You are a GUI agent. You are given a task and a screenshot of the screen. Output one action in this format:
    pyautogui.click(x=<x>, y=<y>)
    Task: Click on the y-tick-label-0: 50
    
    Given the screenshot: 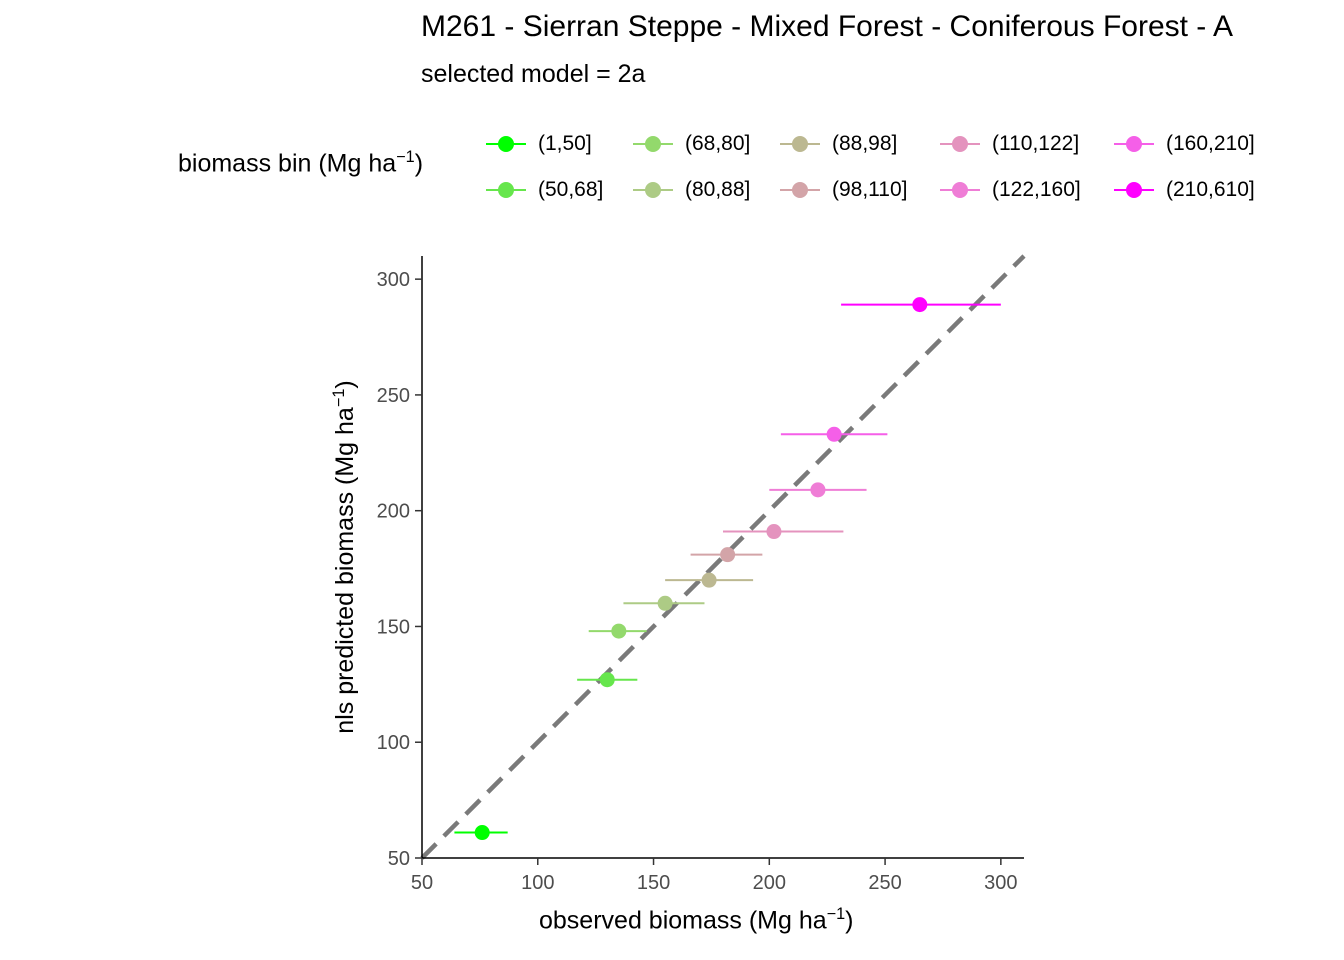 What is the action you would take?
    pyautogui.click(x=399, y=859)
    